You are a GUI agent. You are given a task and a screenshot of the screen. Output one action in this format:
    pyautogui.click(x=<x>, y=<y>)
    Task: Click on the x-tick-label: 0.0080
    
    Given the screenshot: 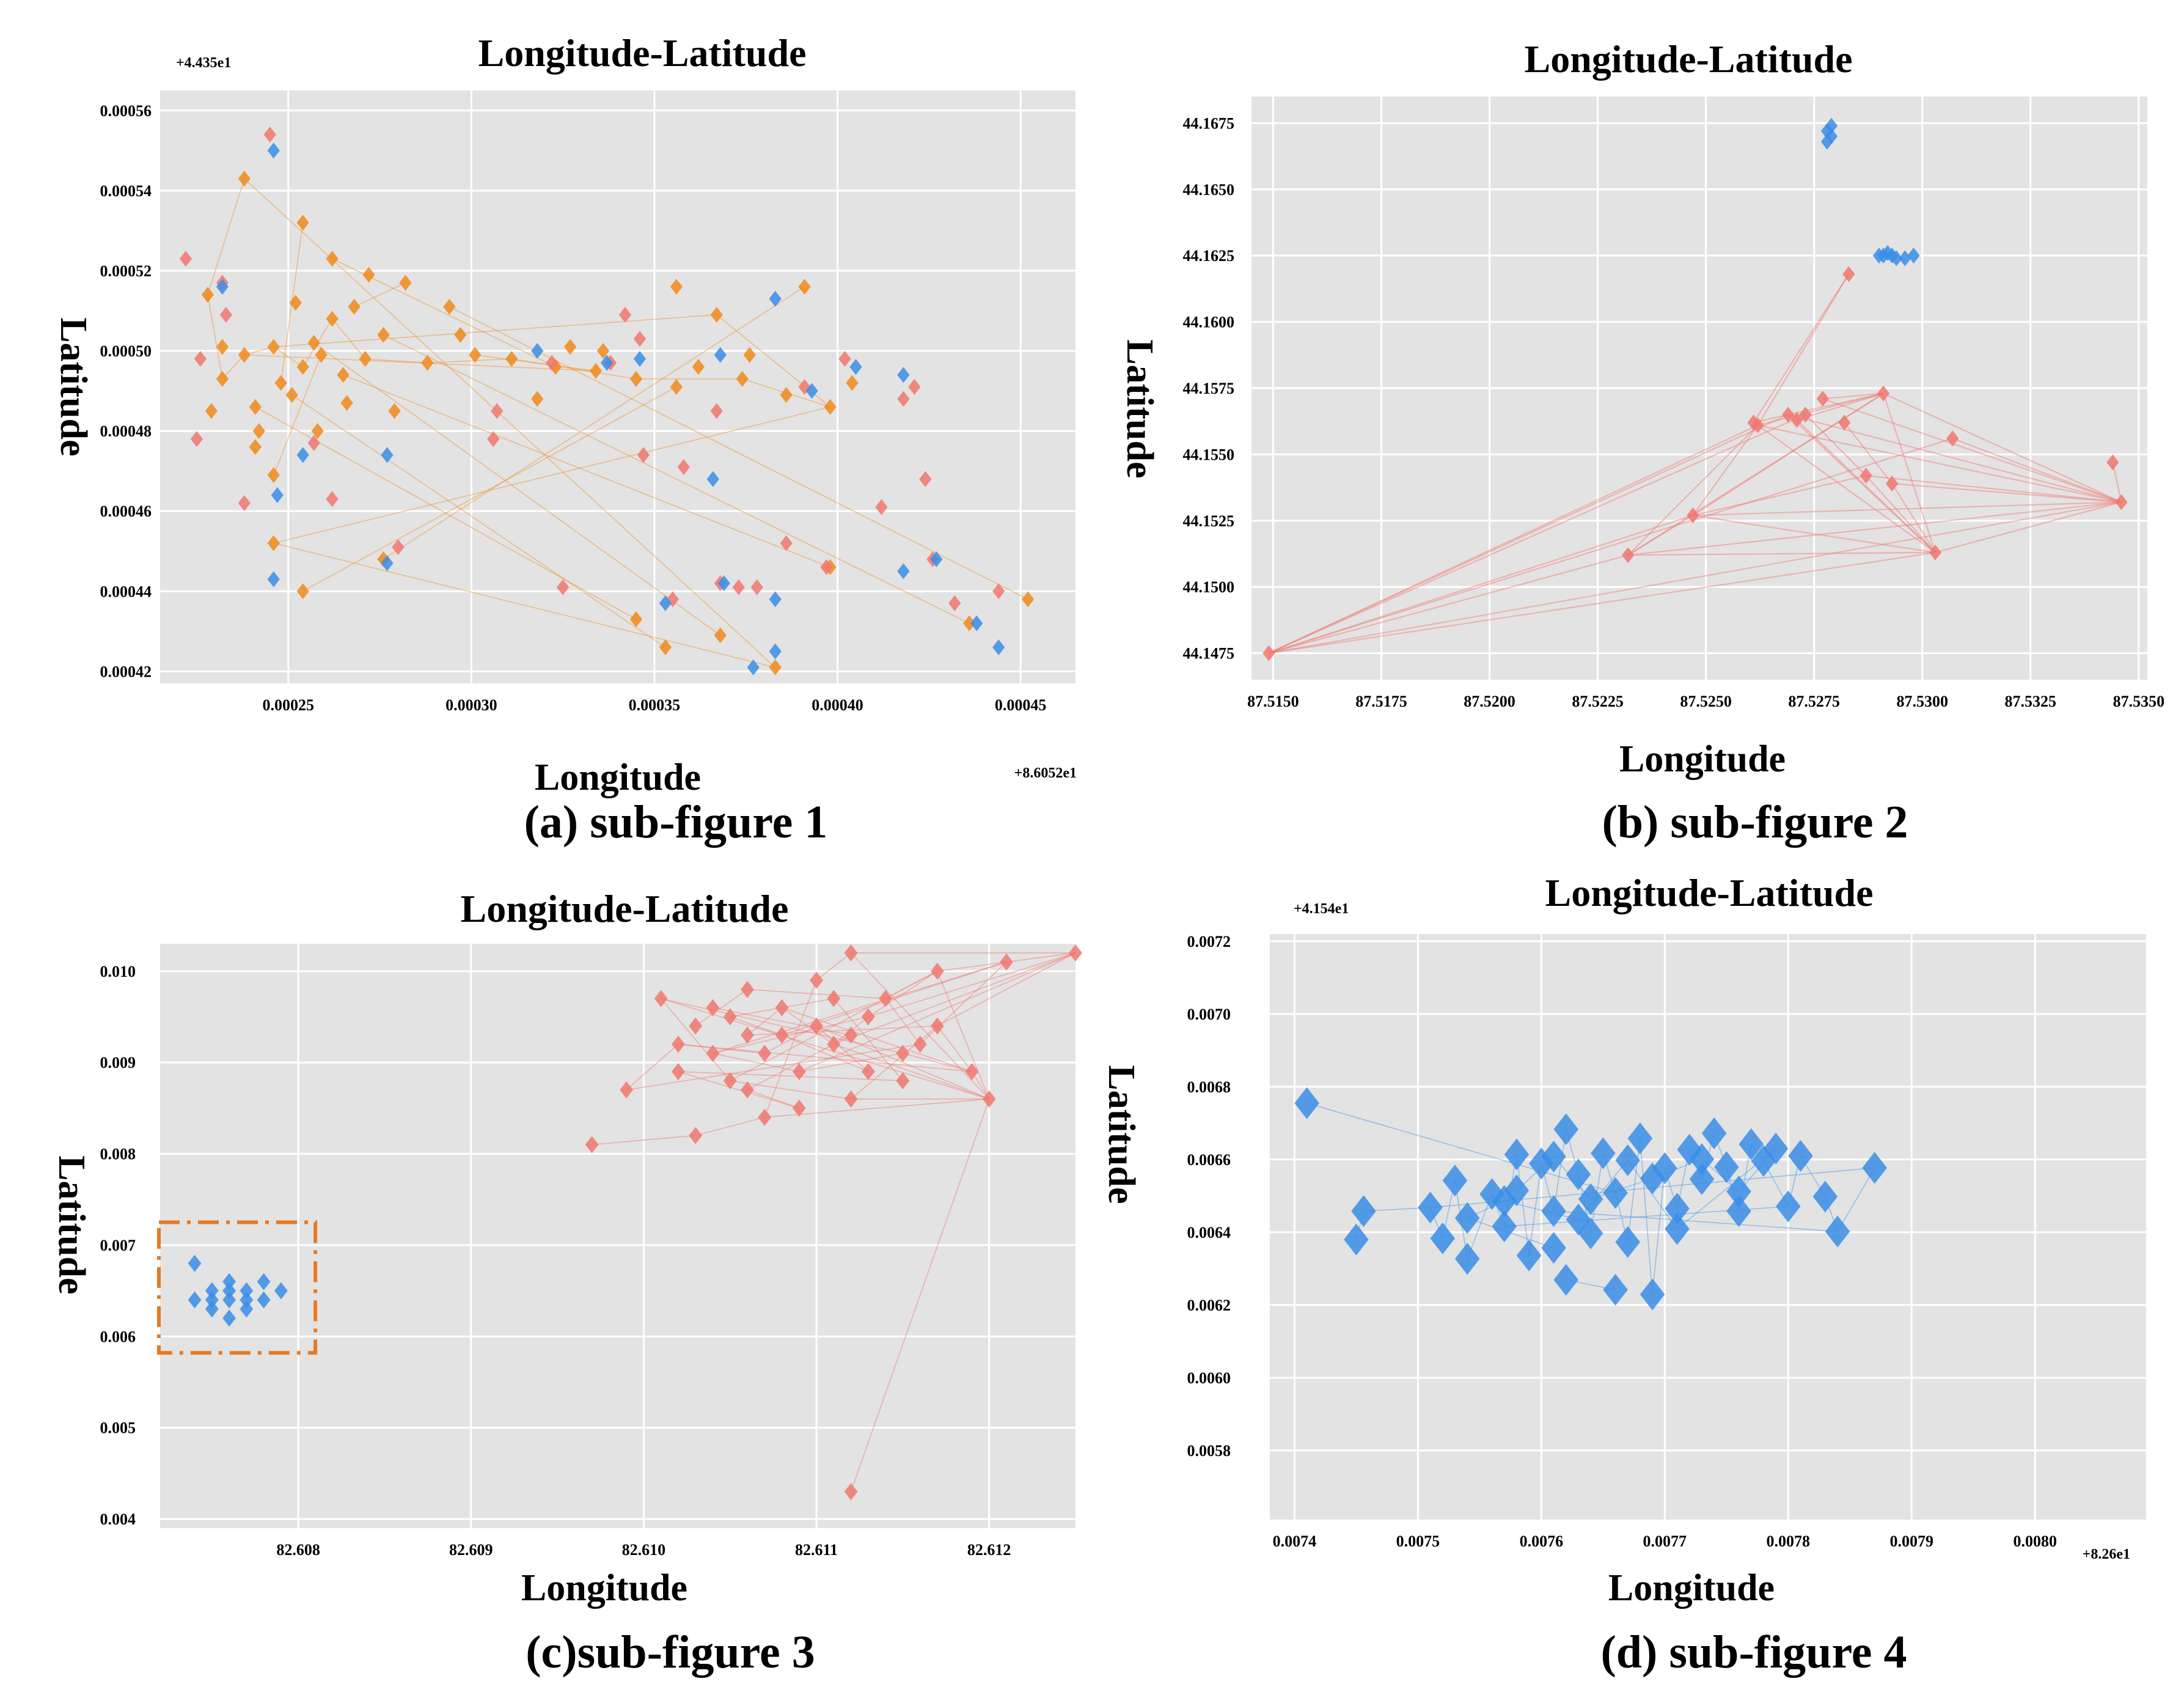 What is the action you would take?
    pyautogui.click(x=2035, y=1541)
    